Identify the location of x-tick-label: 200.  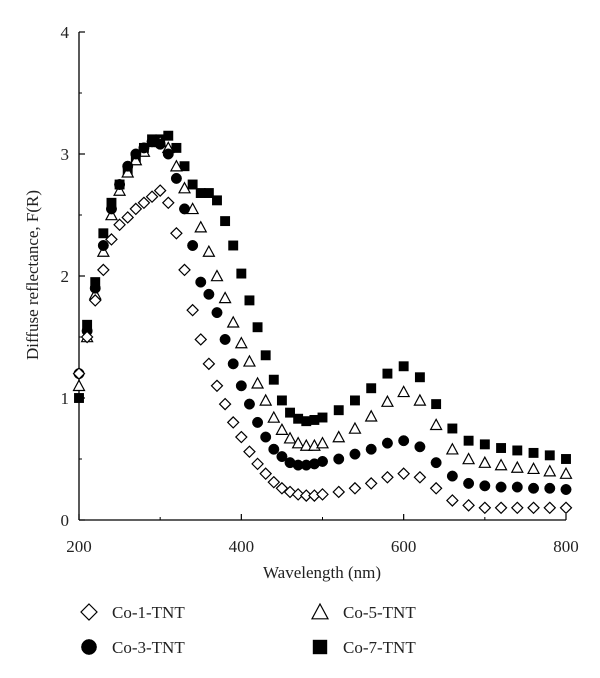
(79, 546).